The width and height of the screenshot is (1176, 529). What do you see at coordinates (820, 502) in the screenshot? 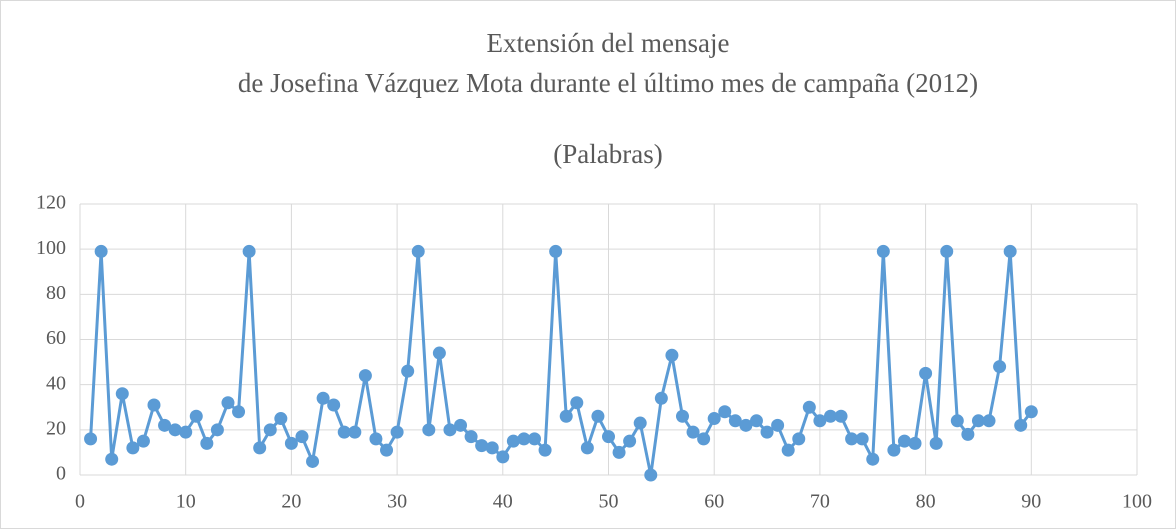
I see `x-tick-label: 70` at bounding box center [820, 502].